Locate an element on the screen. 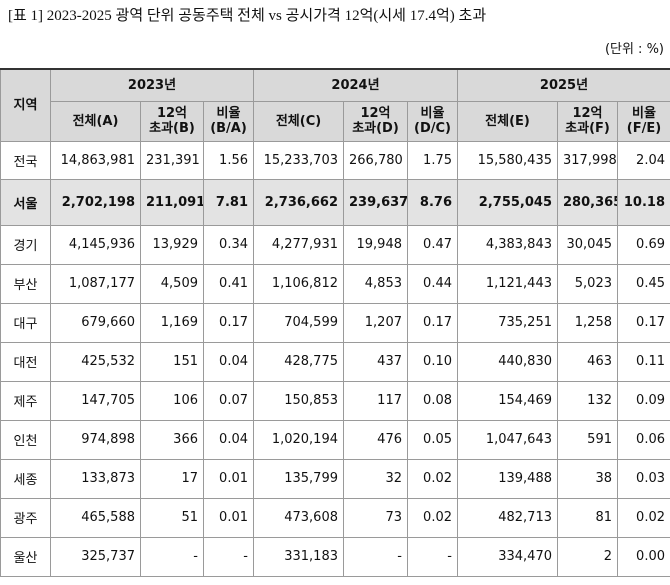 This screenshot has width=670, height=585. value-cell: 154,469 is located at coordinates (507, 400).